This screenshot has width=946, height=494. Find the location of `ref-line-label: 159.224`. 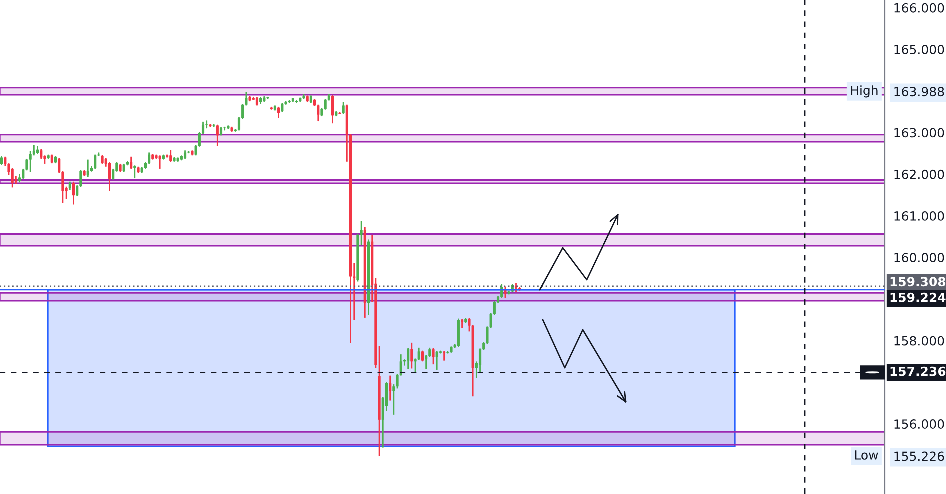

ref-line-label: 159.224 is located at coordinates (918, 297).